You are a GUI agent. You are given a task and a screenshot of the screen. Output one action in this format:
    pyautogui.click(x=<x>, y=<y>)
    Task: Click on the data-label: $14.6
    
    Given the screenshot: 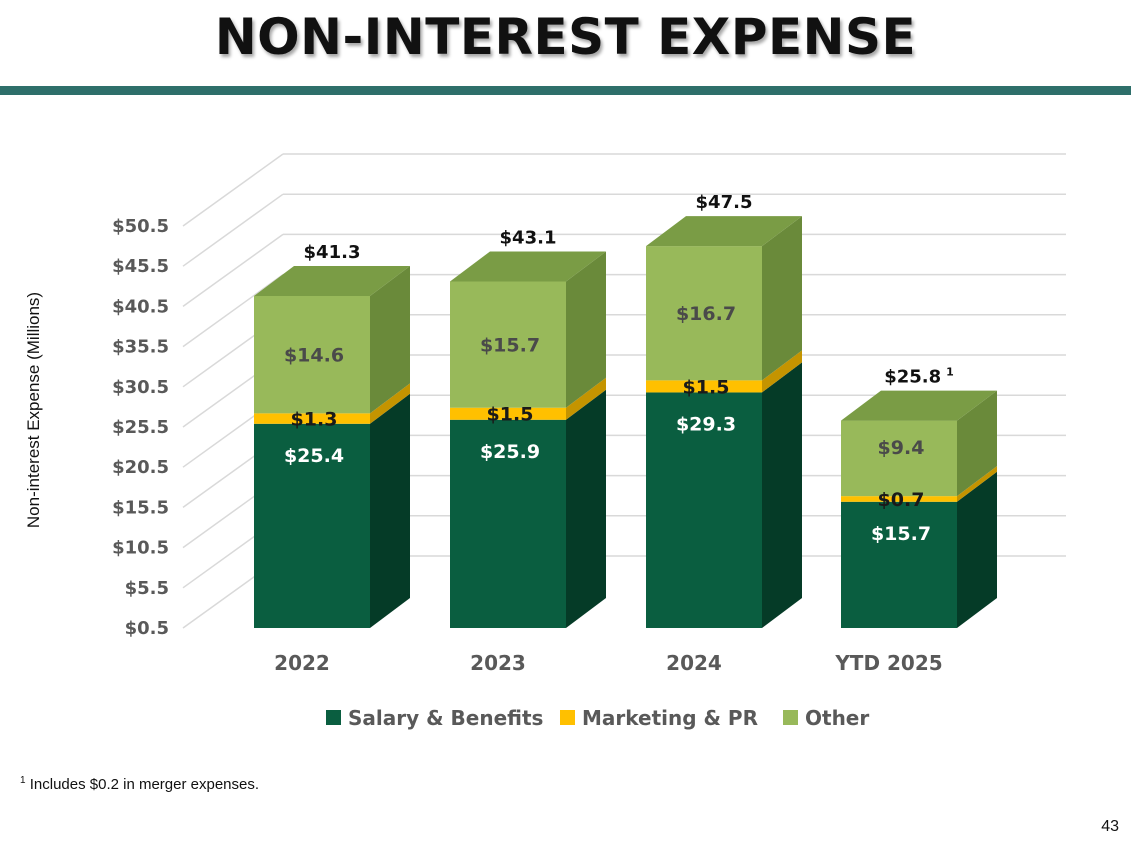 What is the action you would take?
    pyautogui.click(x=314, y=356)
    